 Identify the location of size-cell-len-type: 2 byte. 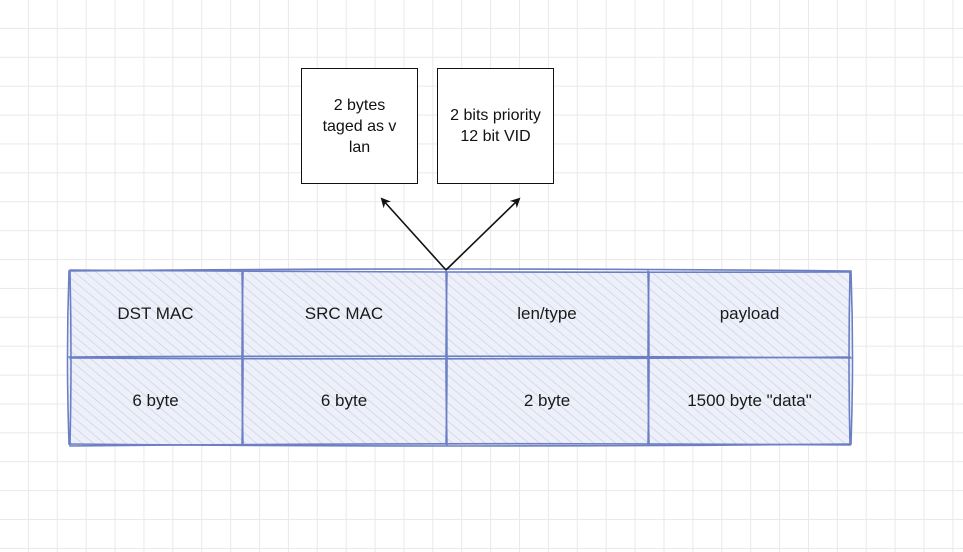
(547, 400).